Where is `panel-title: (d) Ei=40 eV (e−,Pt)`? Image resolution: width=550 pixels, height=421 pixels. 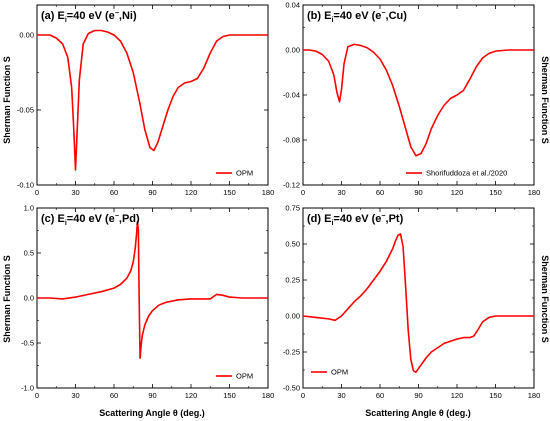 panel-title: (d) Ei=40 eV (e−,Pt) is located at coordinates (355, 220).